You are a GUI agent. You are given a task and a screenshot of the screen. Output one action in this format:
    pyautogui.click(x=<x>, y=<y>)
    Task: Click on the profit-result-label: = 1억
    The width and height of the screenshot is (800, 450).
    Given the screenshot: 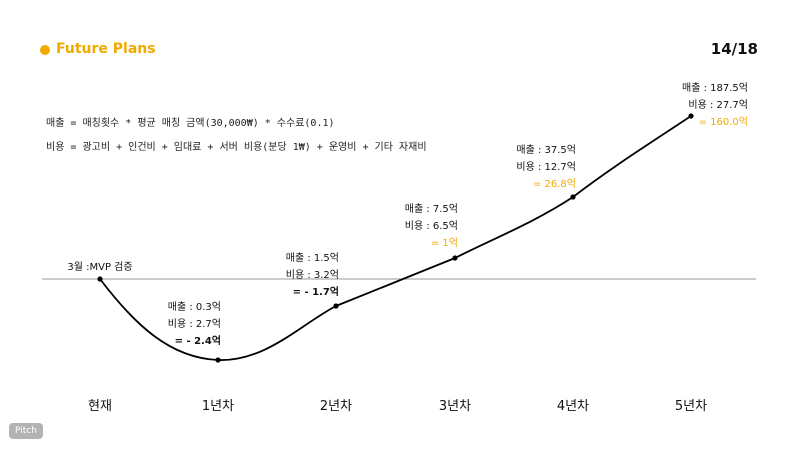 What is the action you would take?
    pyautogui.click(x=444, y=243)
    